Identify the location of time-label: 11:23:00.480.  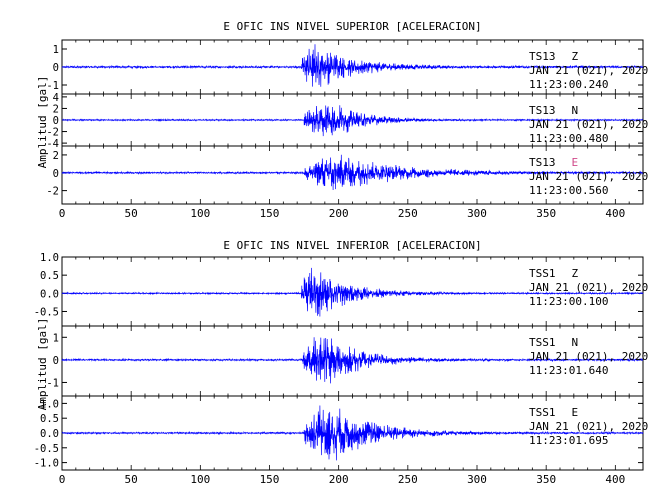
(568, 138).